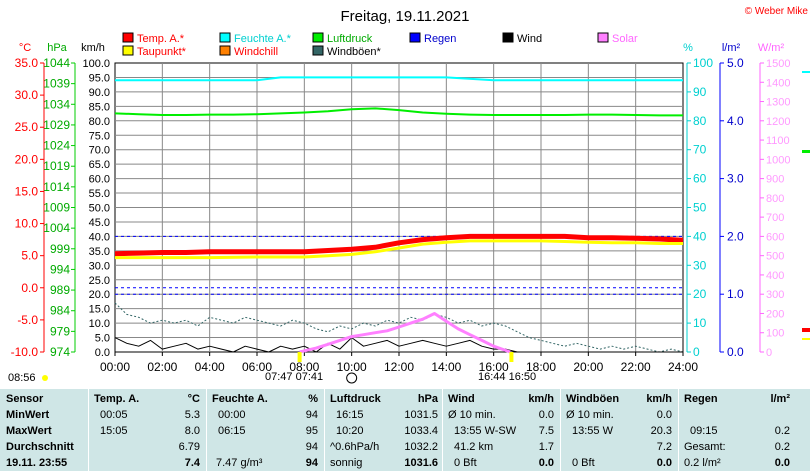 The height and width of the screenshot is (471, 810). Describe the element at coordinates (700, 150) in the screenshot. I see `humidity-tick-3: 70` at that location.